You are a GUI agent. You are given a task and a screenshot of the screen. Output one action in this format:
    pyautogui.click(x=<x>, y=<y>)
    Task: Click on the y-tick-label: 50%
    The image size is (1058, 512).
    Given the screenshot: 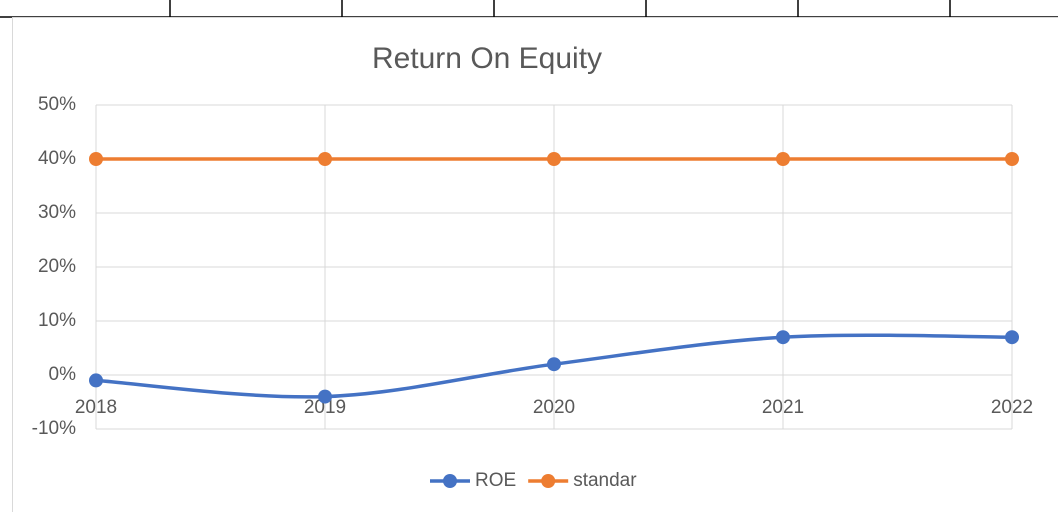 What is the action you would take?
    pyautogui.click(x=57, y=104)
    